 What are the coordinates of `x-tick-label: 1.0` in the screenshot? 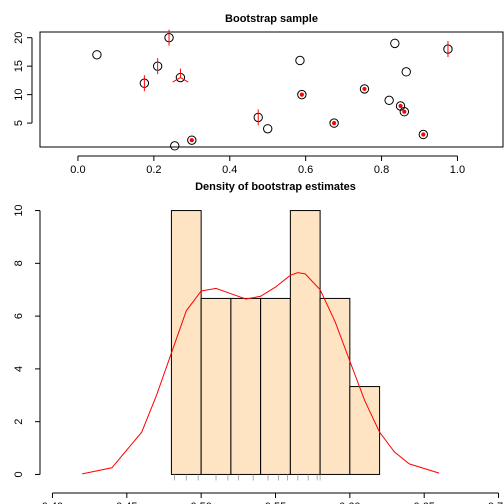 It's located at (457, 170).